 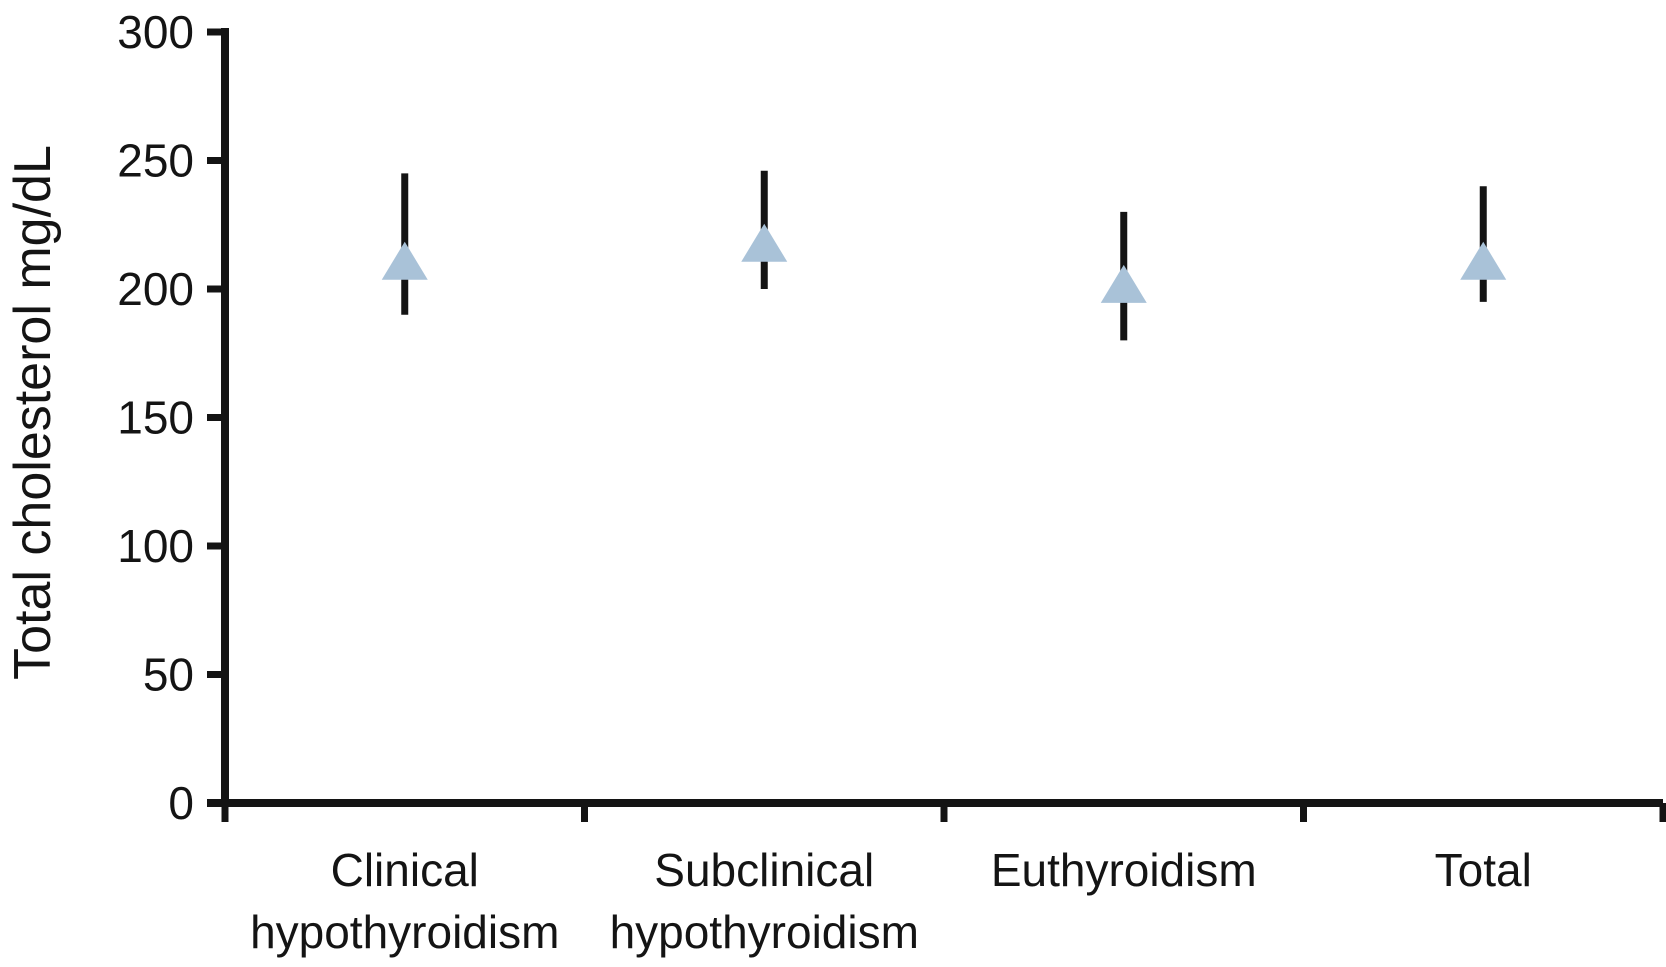 I want to click on y-tick-label: 250, so click(x=155, y=161).